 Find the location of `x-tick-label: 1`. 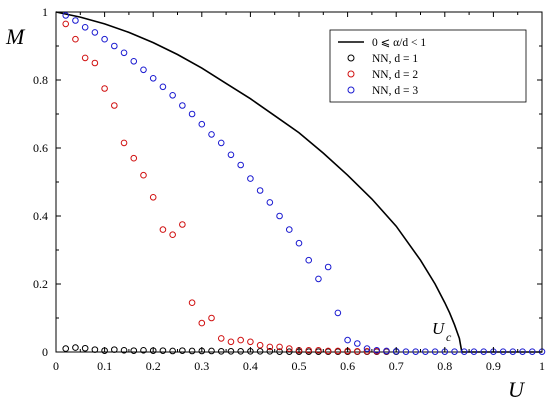

x-tick-label: 1 is located at coordinates (542, 366).